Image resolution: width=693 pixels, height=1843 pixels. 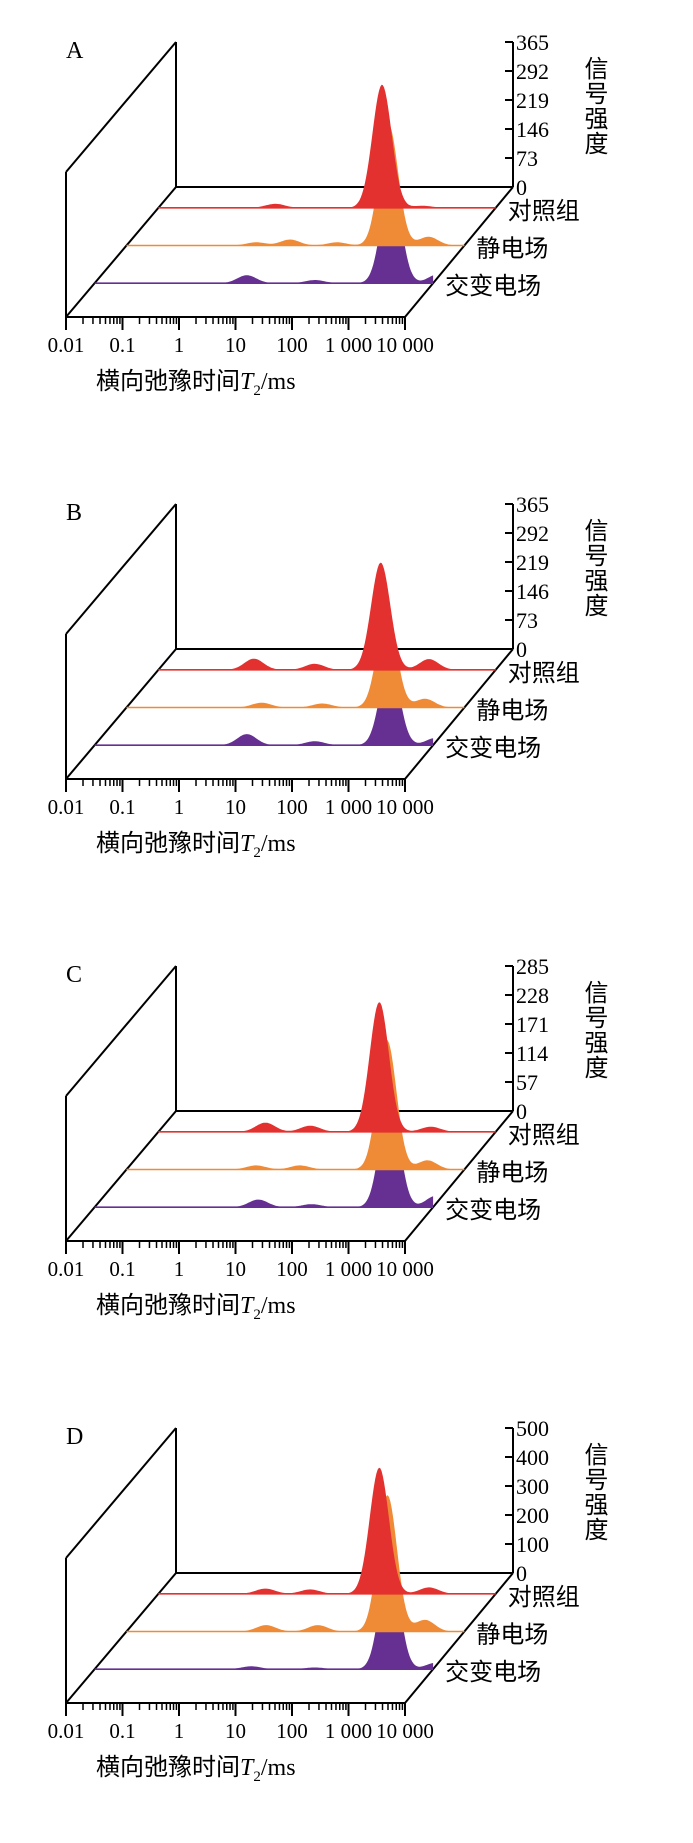 What do you see at coordinates (74, 975) in the screenshot?
I see `panel-label: C` at bounding box center [74, 975].